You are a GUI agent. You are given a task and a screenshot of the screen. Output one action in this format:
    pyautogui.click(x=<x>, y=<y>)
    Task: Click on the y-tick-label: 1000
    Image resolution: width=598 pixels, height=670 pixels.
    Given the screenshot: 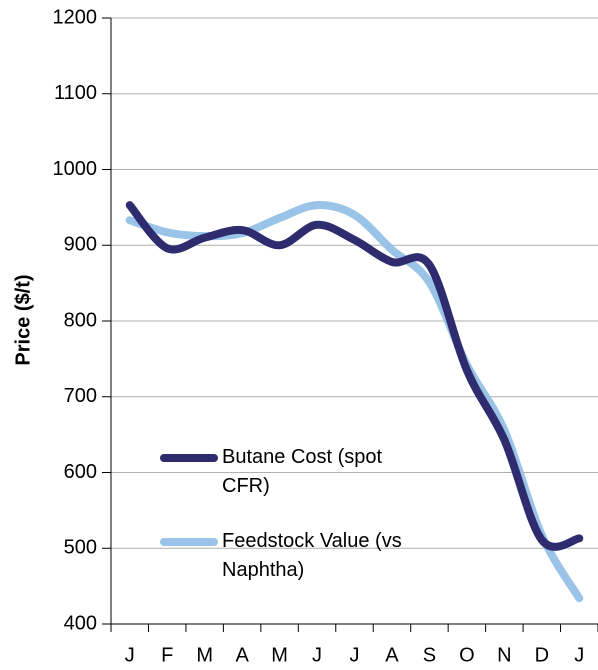 What is the action you would take?
    pyautogui.click(x=75, y=169)
    